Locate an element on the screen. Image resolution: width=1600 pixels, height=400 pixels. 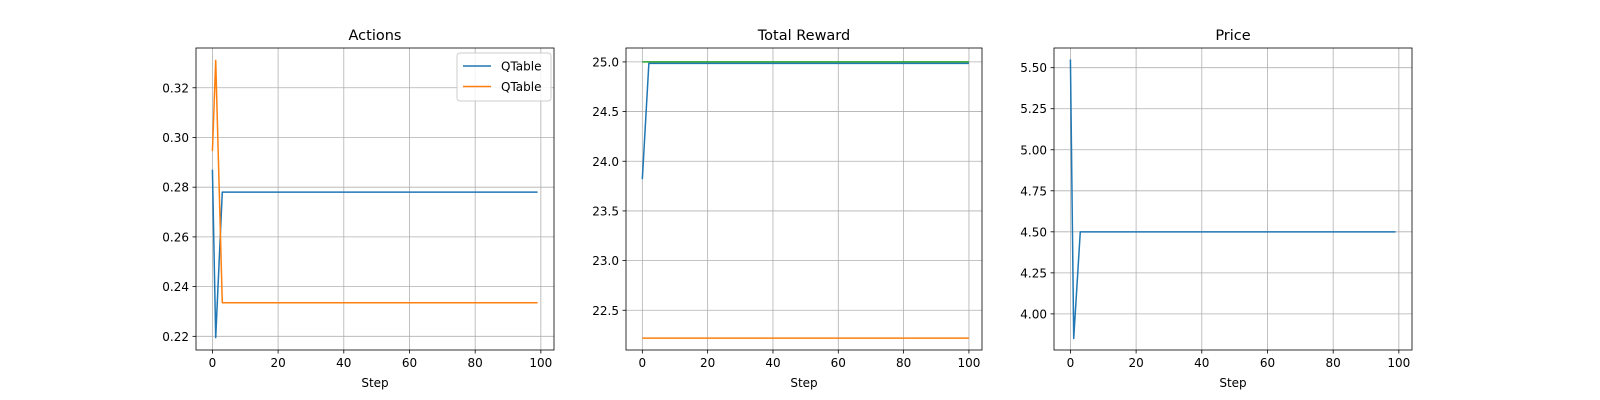
y-tick-label: 5.00 is located at coordinates (1033, 150).